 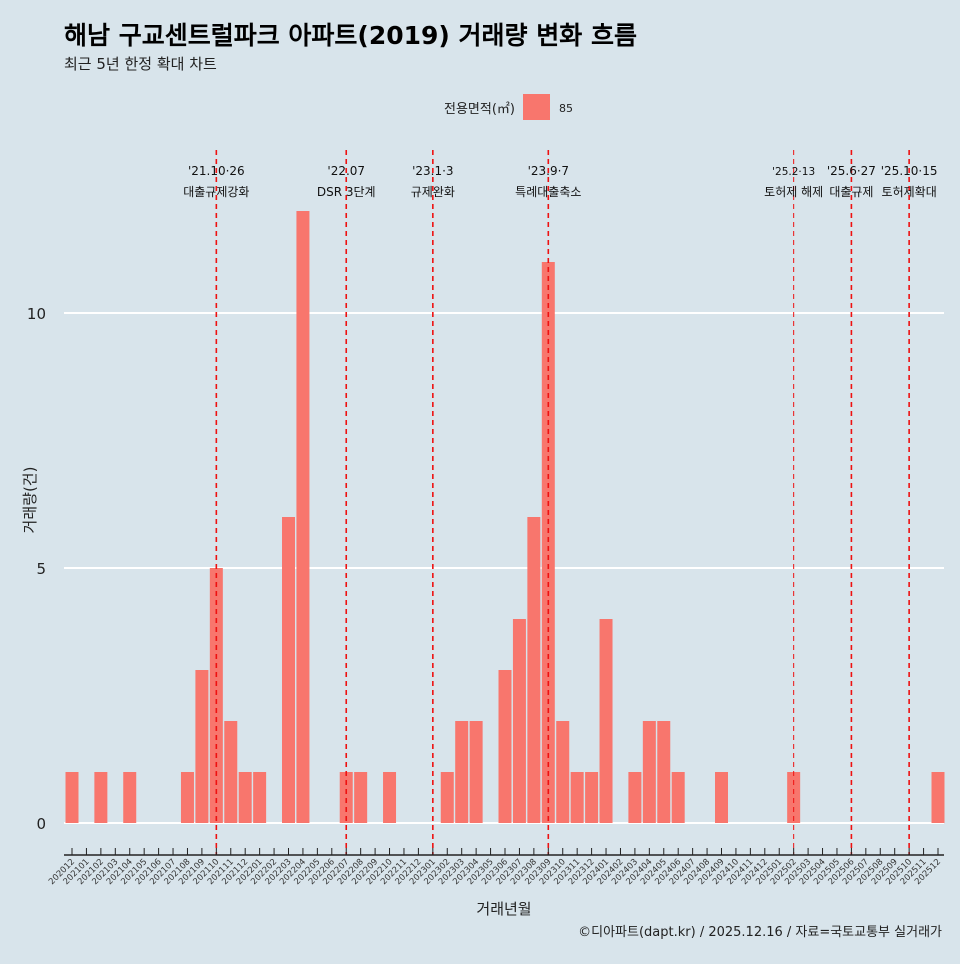 What do you see at coordinates (216, 171) in the screenshot?
I see `event-date: '21.10·26` at bounding box center [216, 171].